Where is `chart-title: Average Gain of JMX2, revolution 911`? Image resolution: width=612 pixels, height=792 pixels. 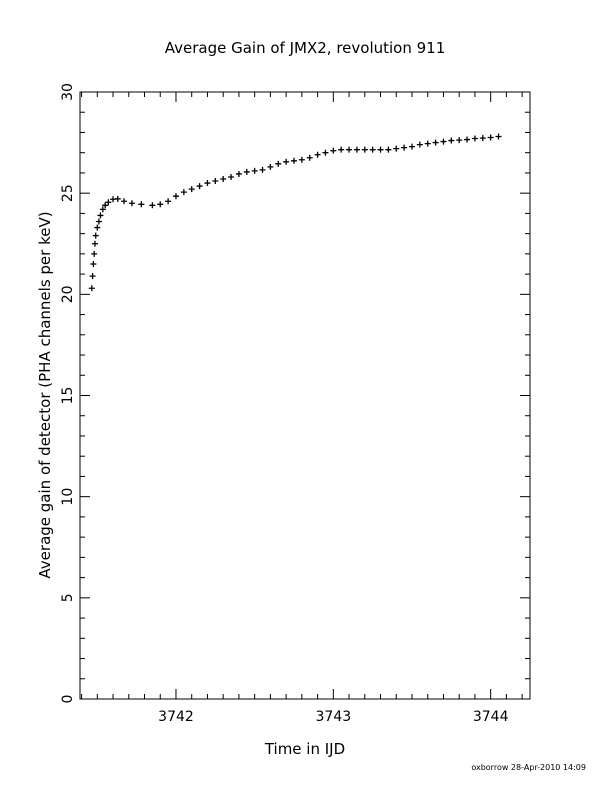 chart-title: Average Gain of JMX2, revolution 911 is located at coordinates (305, 48).